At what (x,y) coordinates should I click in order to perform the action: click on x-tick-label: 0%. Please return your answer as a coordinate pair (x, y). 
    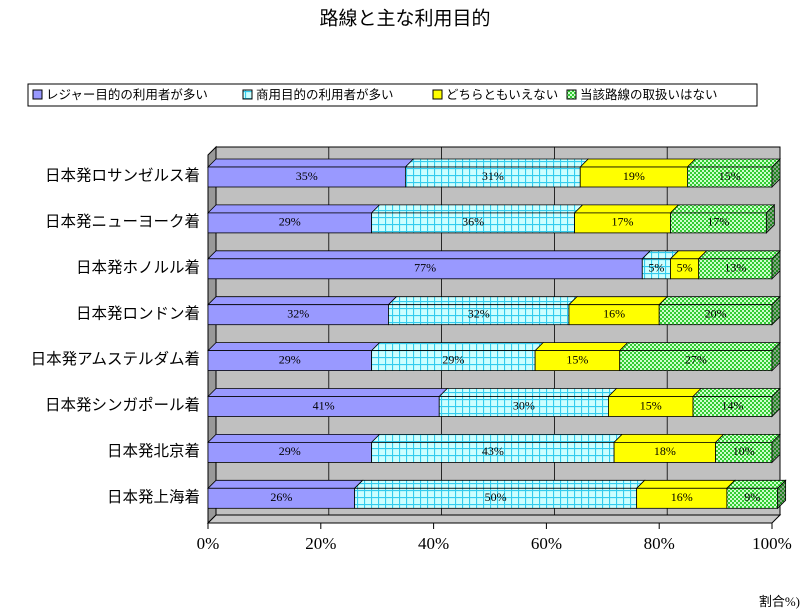
    Looking at the image, I should click on (208, 543).